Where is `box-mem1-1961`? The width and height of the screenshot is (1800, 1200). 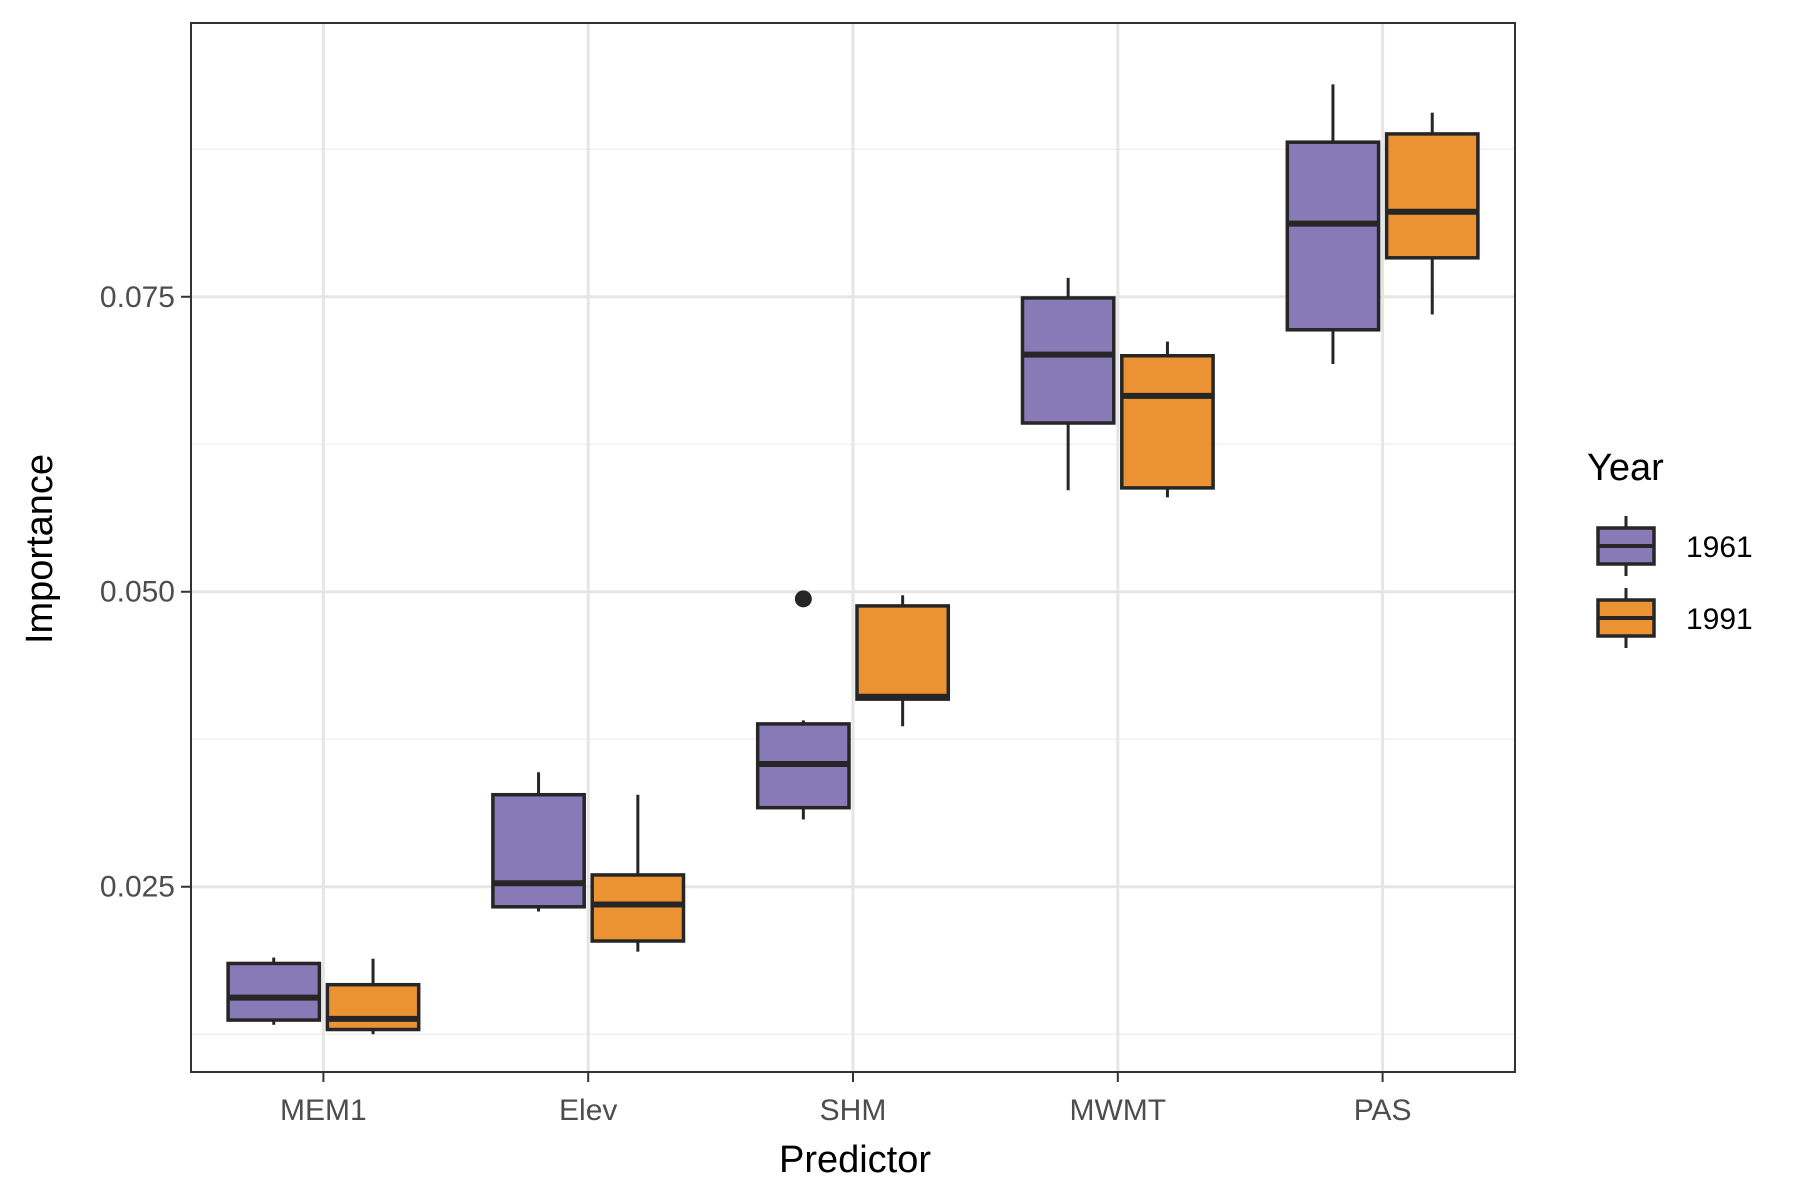
box-mem1-1961 is located at coordinates (274, 991).